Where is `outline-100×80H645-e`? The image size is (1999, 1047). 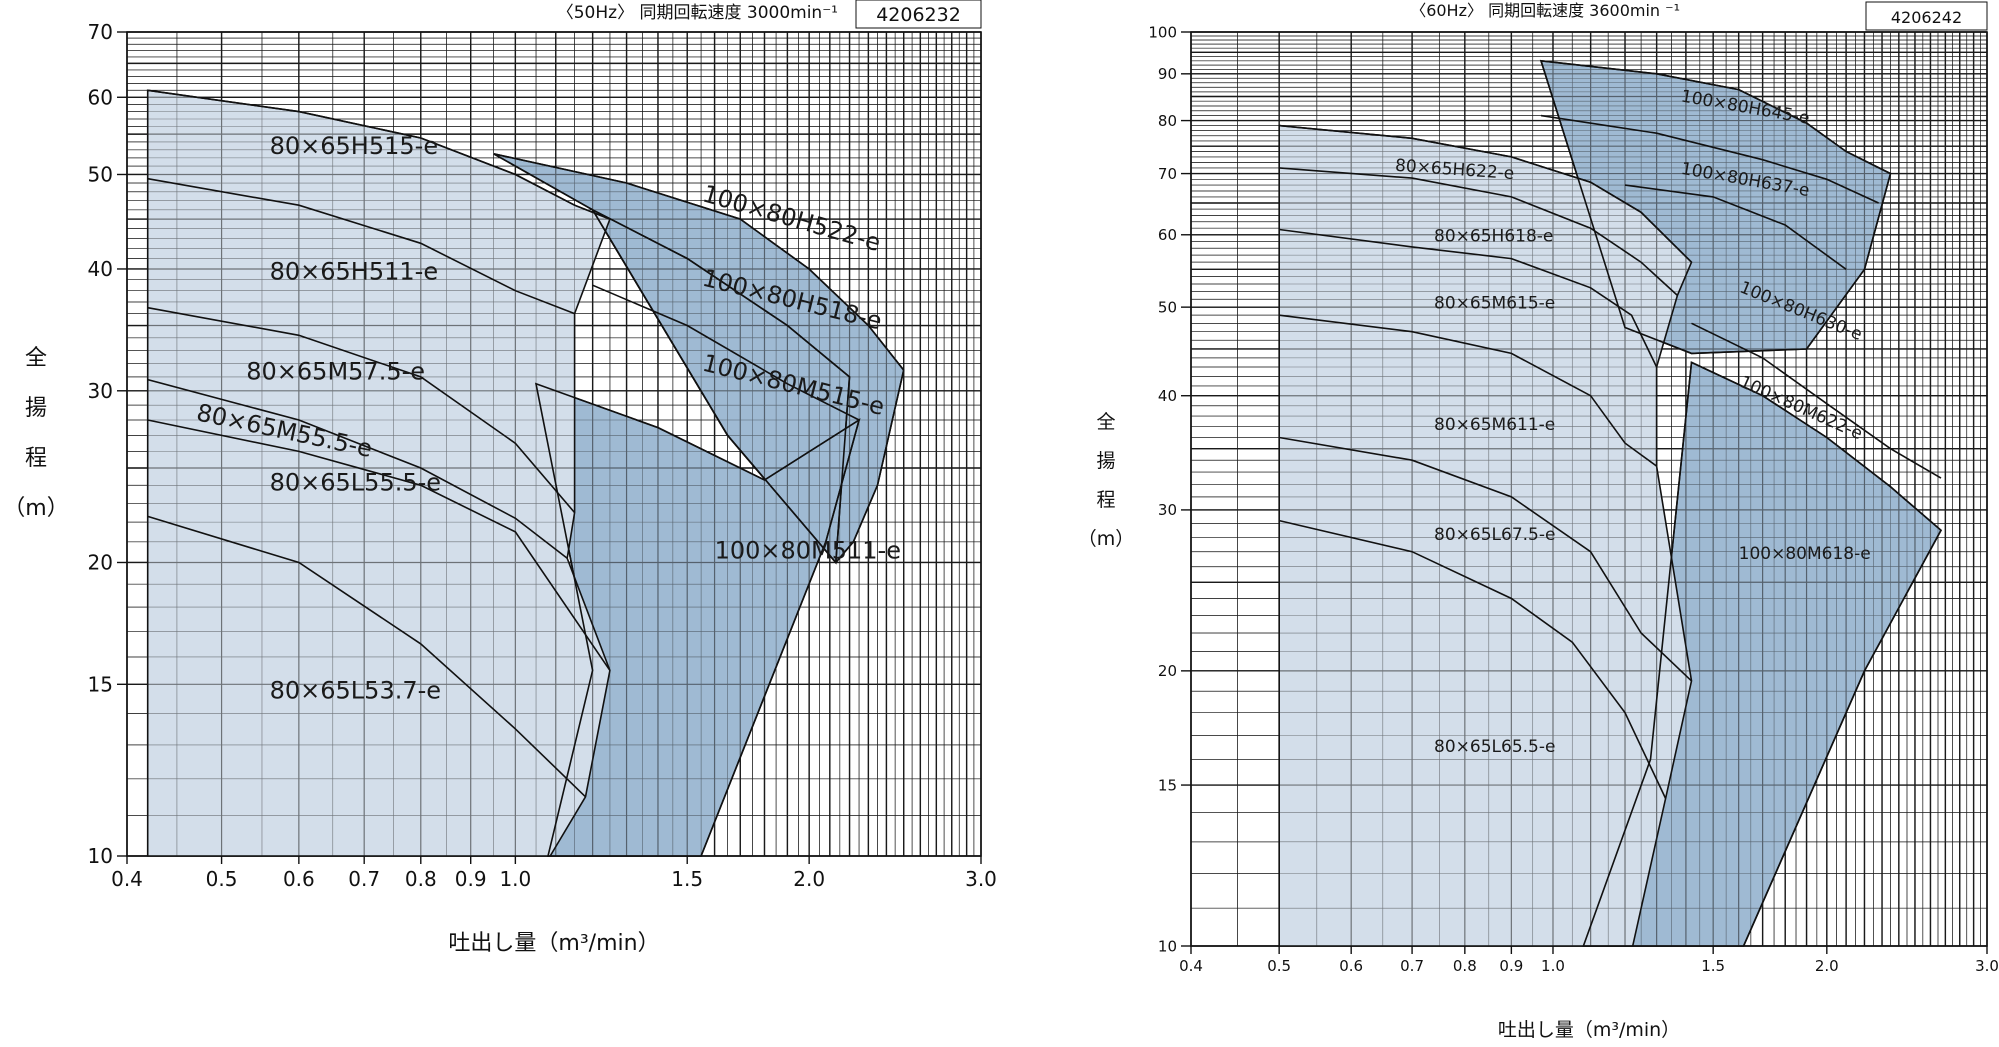
outline-100×80H645-e is located at coordinates (1715, 207).